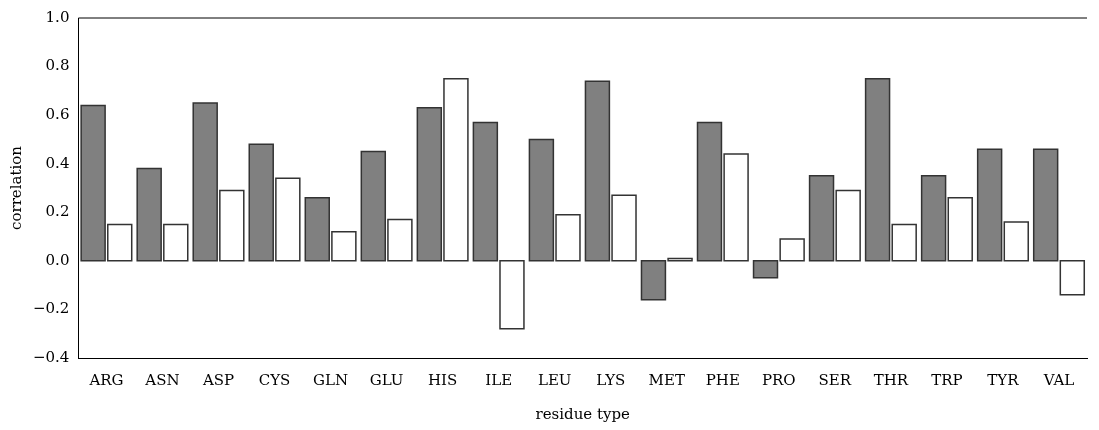  What do you see at coordinates (947, 379) in the screenshot?
I see `x-tick-label: TRP` at bounding box center [947, 379].